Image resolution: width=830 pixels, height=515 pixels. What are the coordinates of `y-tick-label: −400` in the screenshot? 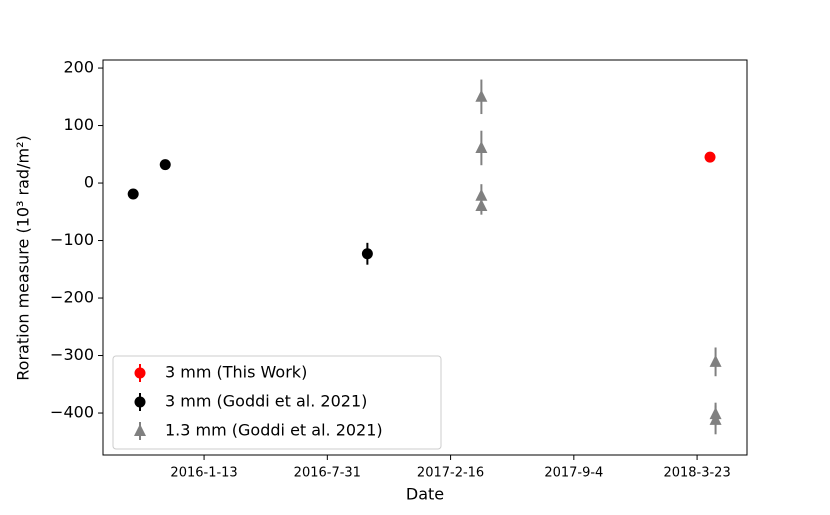 It's located at (72, 412).